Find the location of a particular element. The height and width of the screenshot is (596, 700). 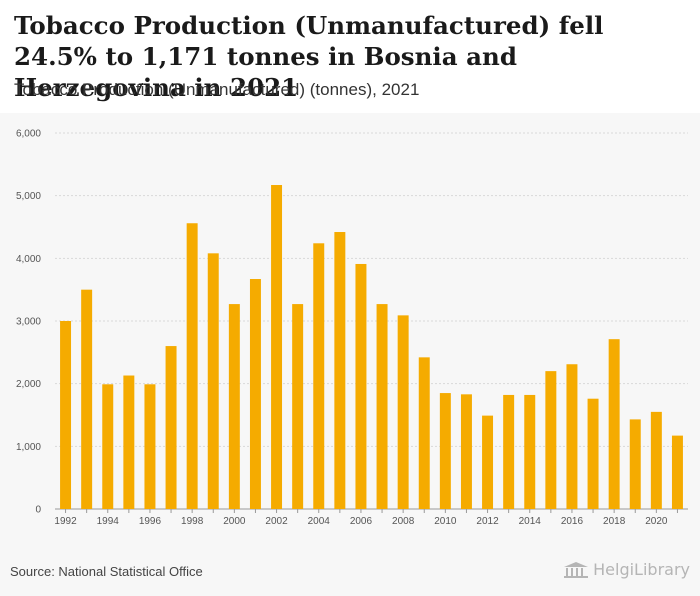

x-tick-label: 2018 is located at coordinates (614, 521).